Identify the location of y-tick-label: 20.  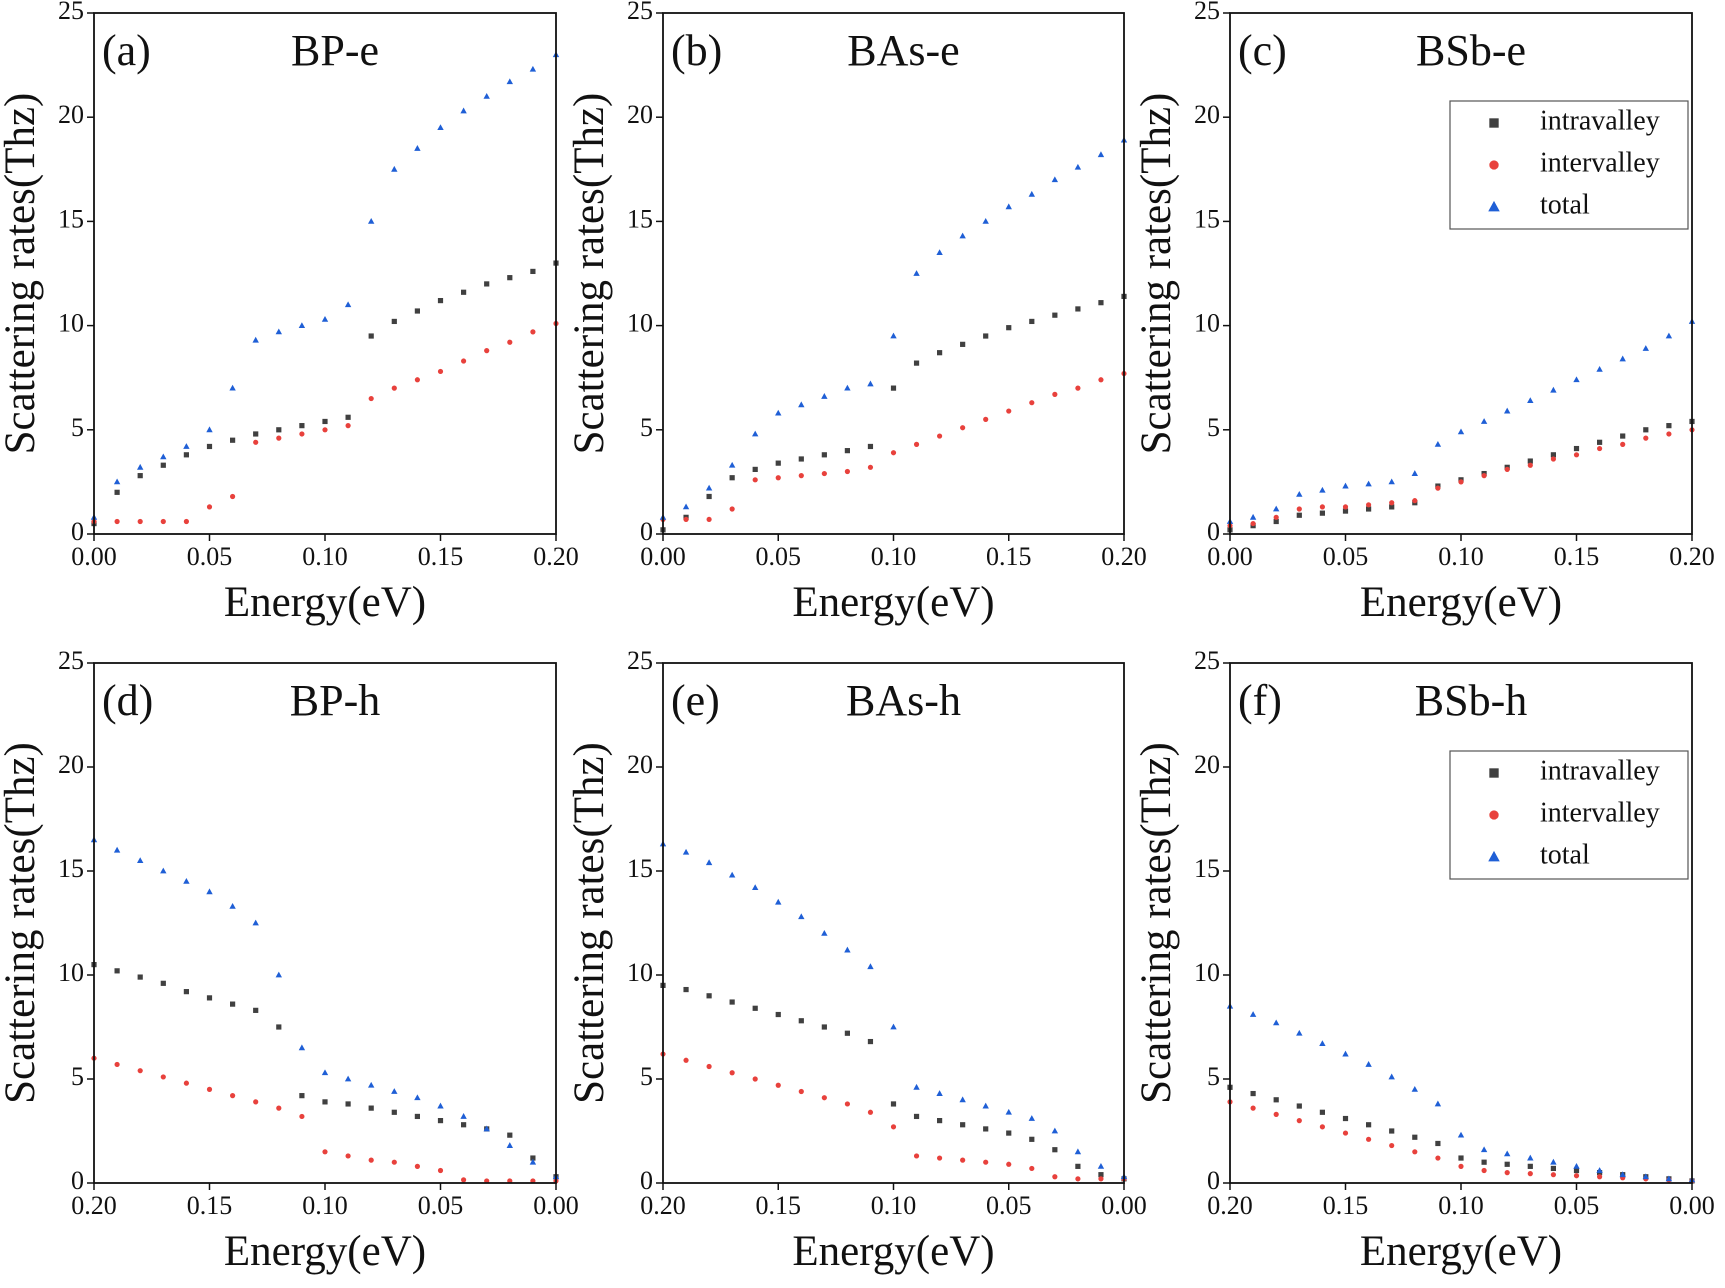
(71, 764).